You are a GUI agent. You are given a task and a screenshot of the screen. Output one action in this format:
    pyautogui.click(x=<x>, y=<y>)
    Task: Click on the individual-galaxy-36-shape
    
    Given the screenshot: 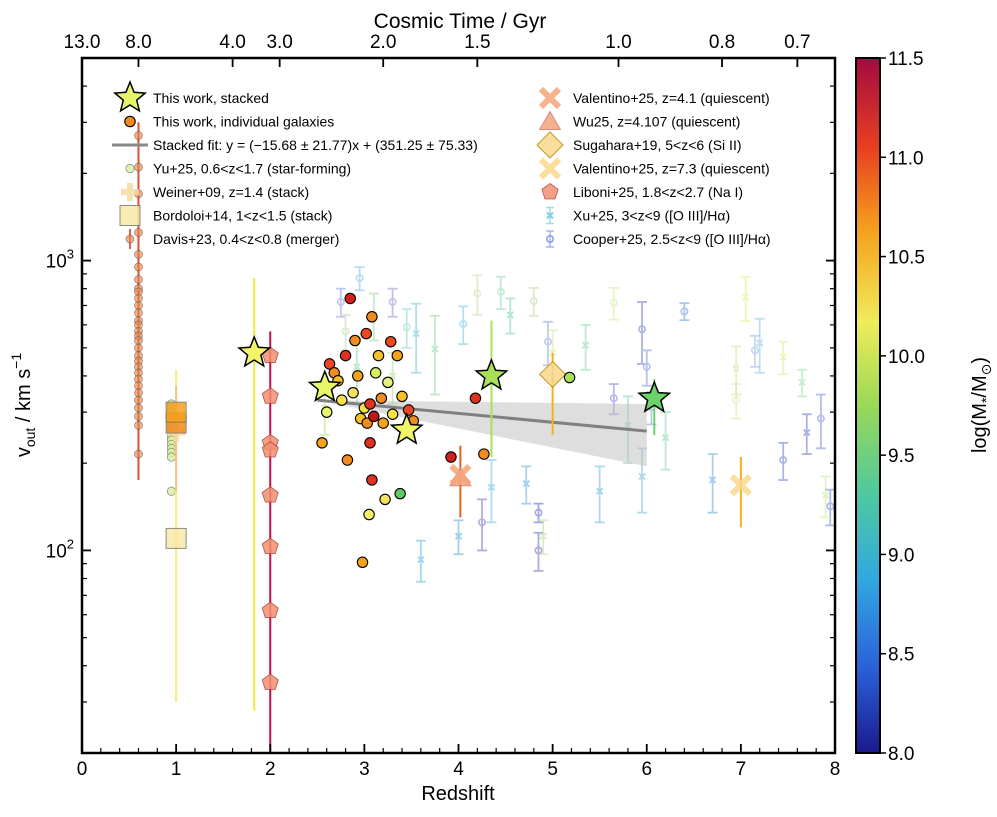 What is the action you would take?
    pyautogui.click(x=484, y=454)
    